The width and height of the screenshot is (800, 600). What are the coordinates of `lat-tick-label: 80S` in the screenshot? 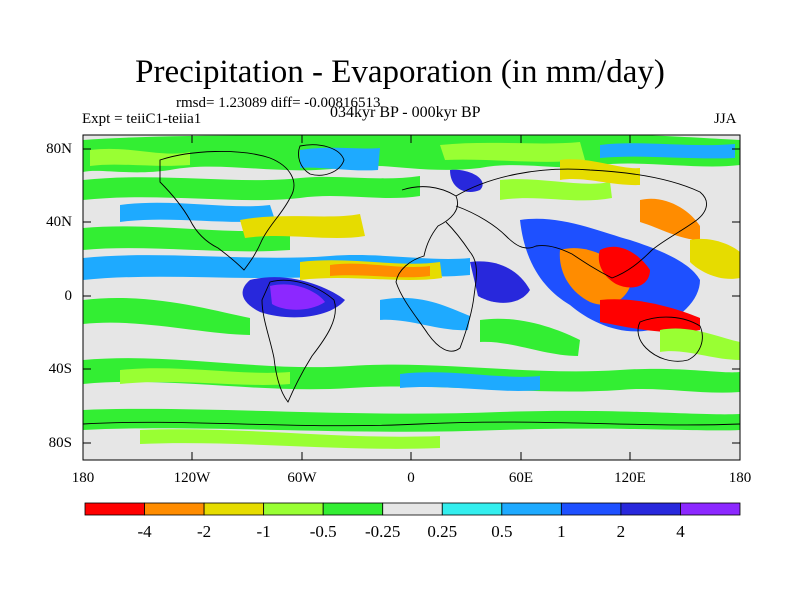 It's located at (60, 443).